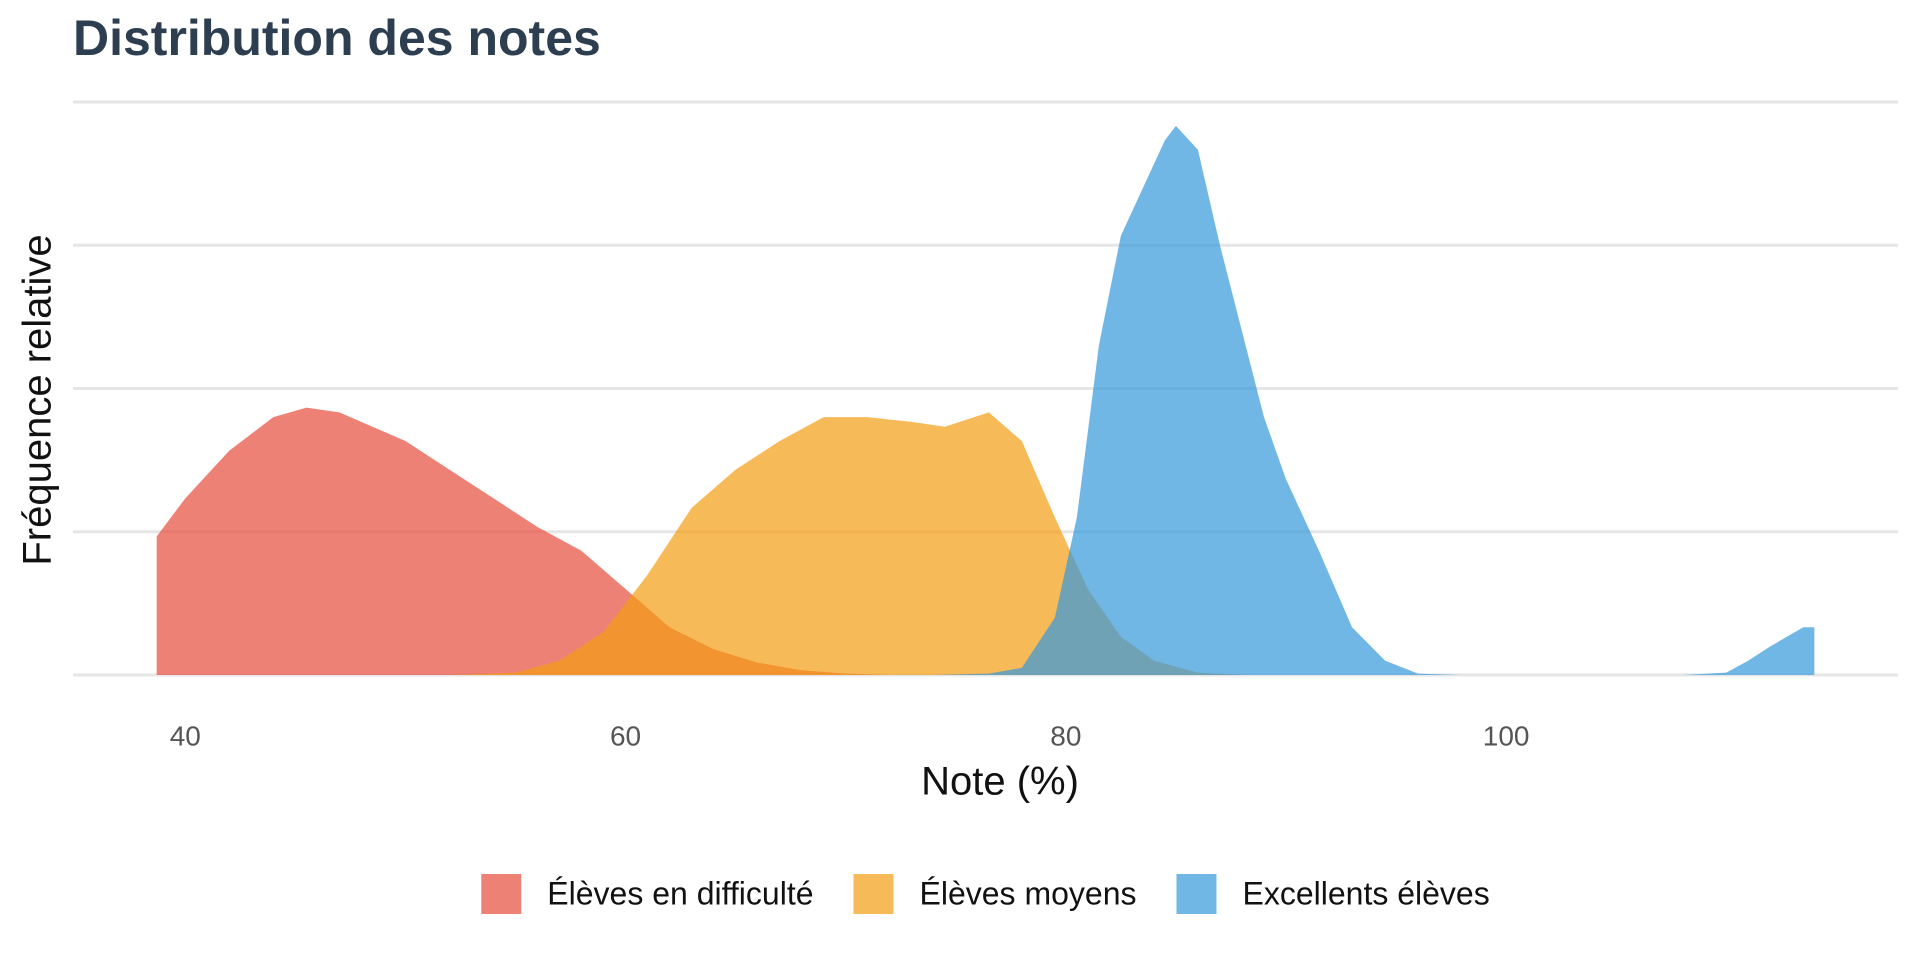  I want to click on x-axis-title: Note (%), so click(1000, 782).